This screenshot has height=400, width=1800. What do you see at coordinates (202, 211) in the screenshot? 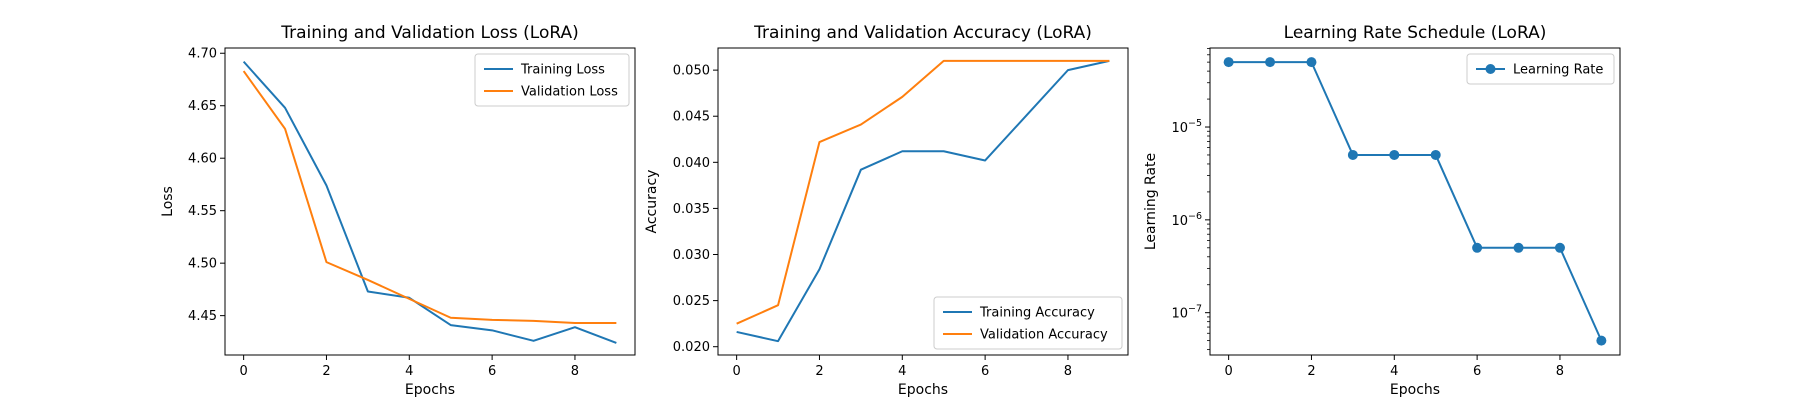
I see `y-tick-label: 4.55` at bounding box center [202, 211].